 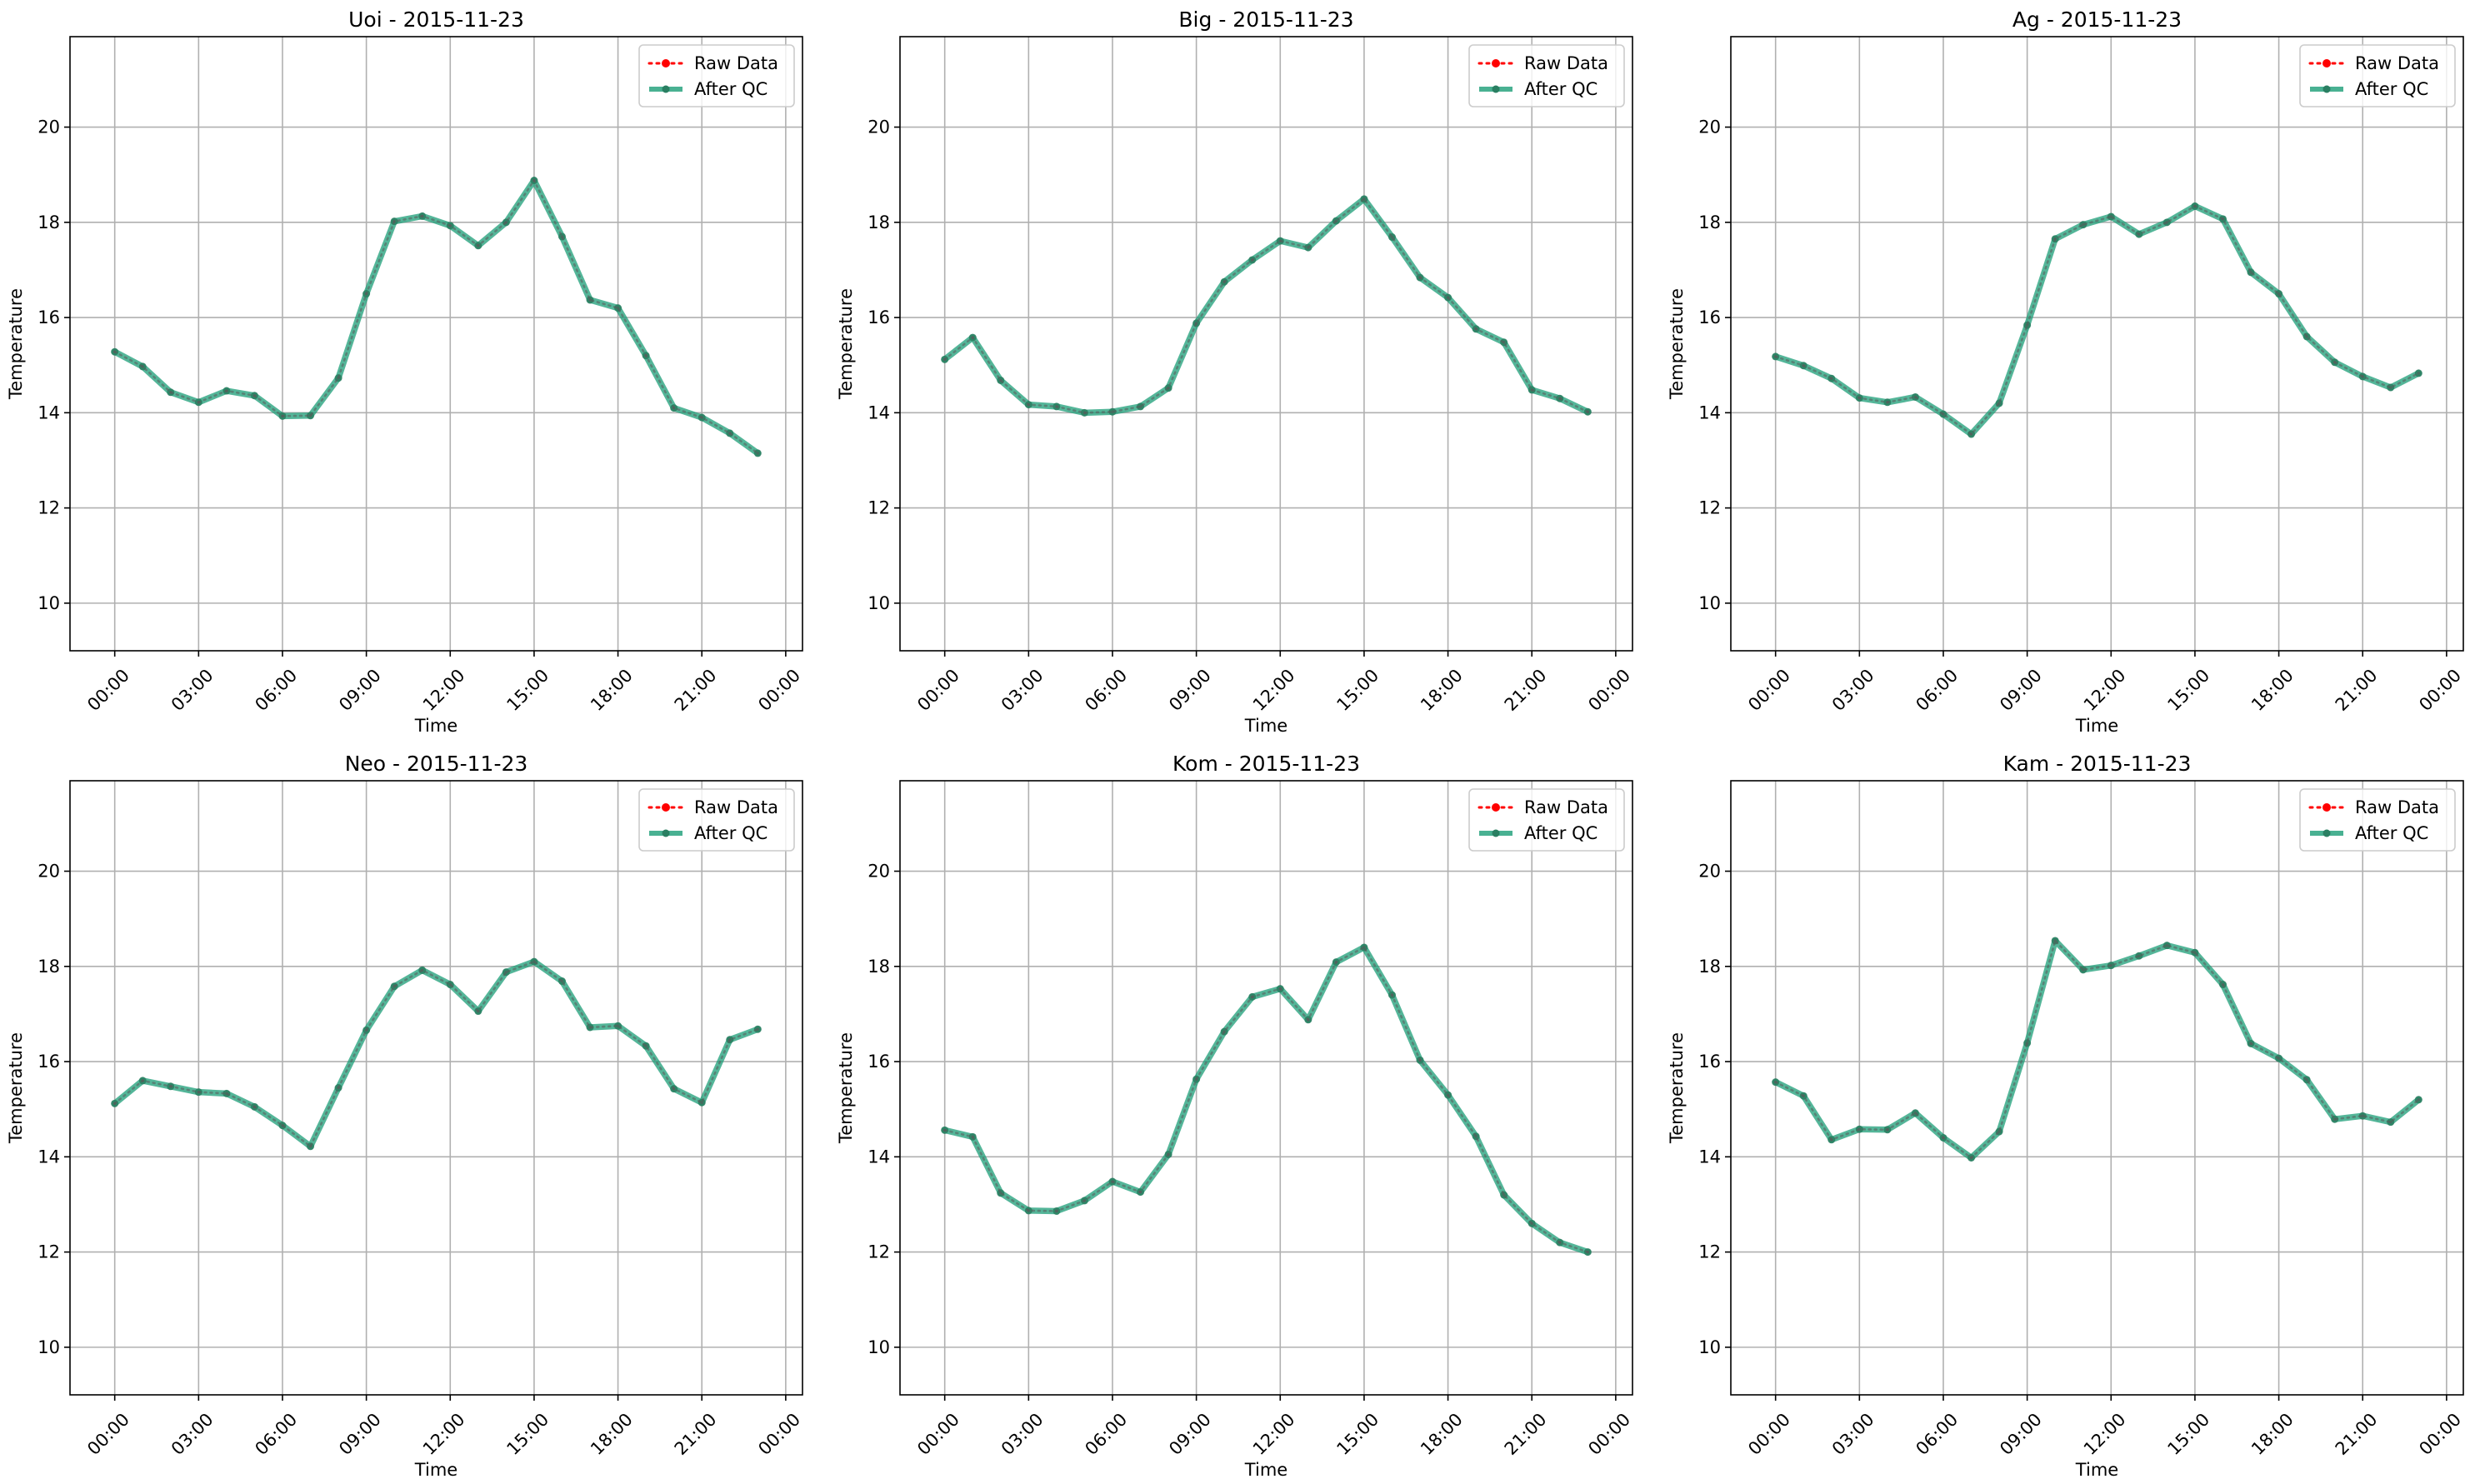 I want to click on legend-label-after-qc: After QC, so click(x=2391, y=89).